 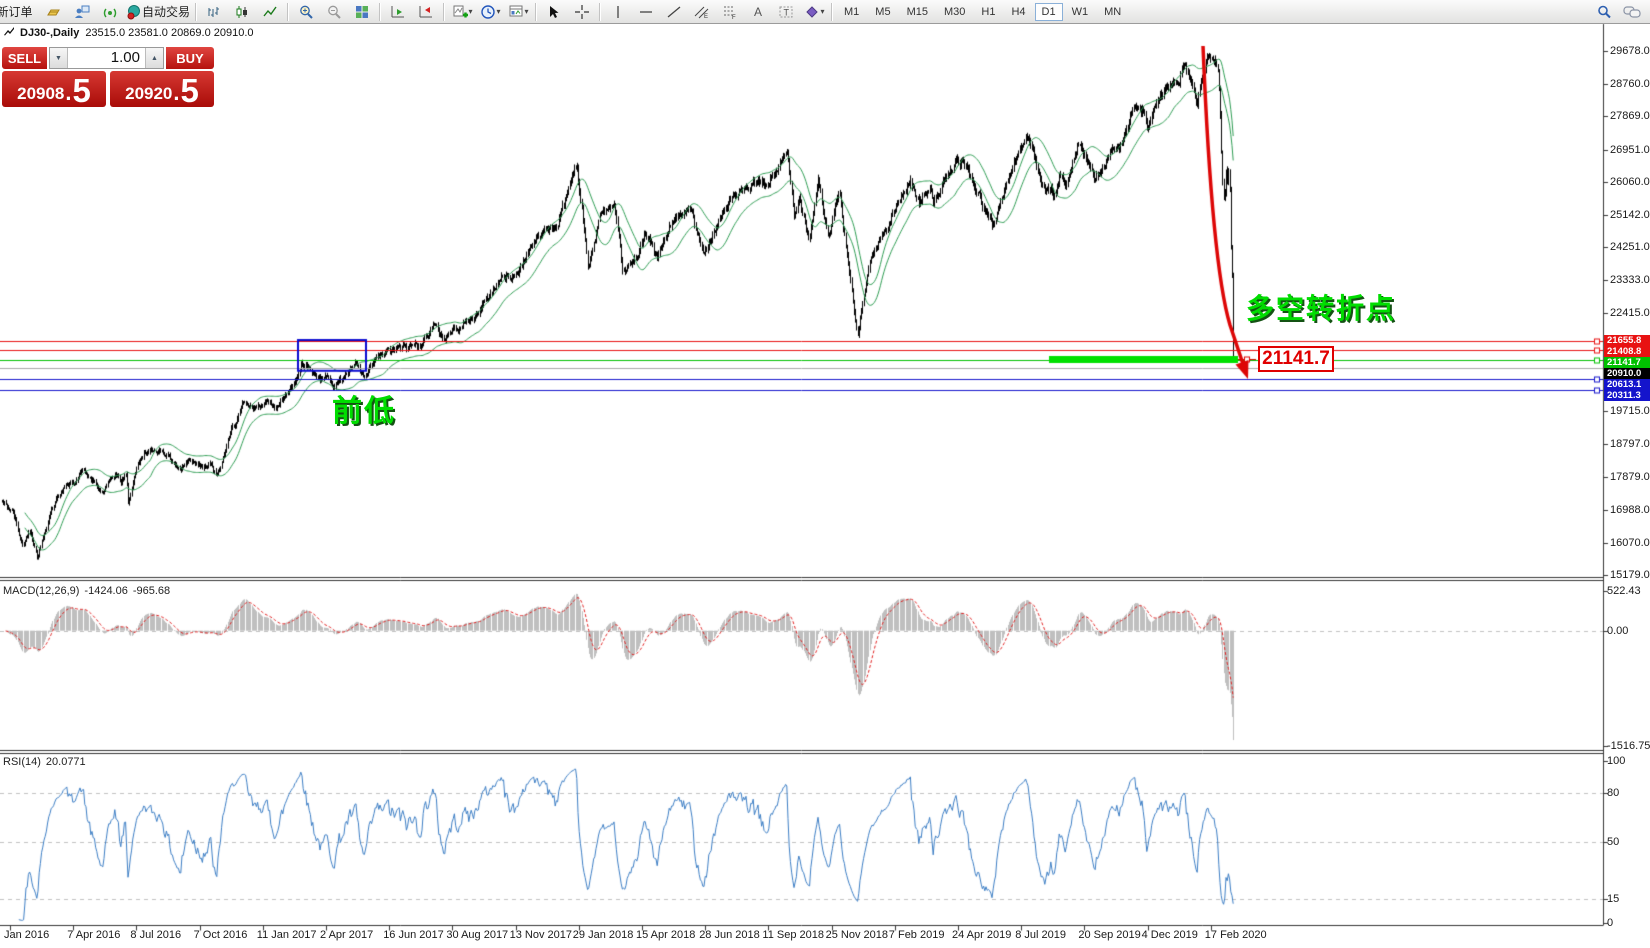 I want to click on new-order-button: 新订单, so click(x=20, y=12).